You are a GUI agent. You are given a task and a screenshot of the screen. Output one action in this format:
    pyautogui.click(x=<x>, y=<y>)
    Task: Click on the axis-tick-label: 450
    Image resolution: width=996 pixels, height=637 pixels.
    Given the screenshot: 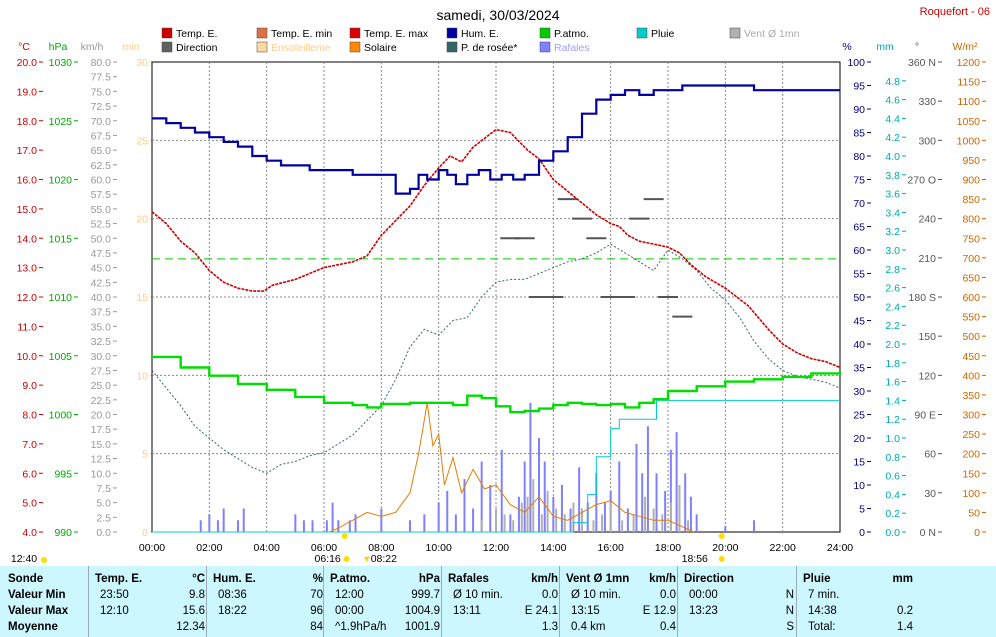 What is the action you would take?
    pyautogui.click(x=971, y=357)
    